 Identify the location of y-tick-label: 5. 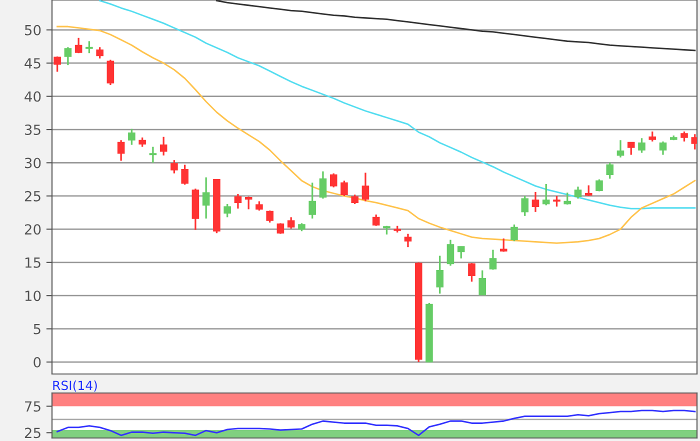
(37, 329).